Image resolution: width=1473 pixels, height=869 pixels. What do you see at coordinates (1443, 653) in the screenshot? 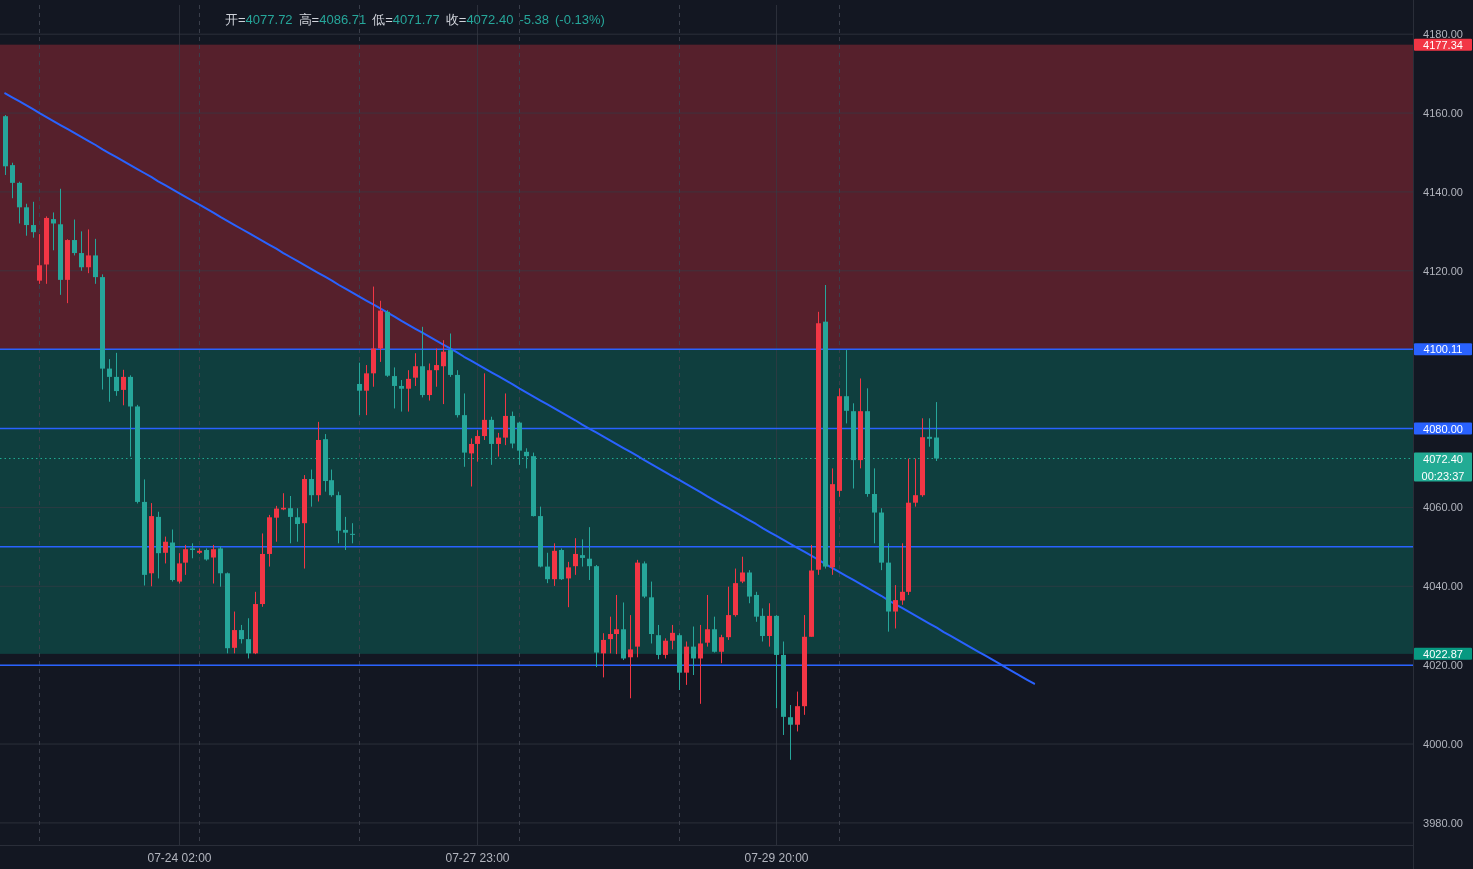
I see `band-label: 4022.87` at bounding box center [1443, 653].